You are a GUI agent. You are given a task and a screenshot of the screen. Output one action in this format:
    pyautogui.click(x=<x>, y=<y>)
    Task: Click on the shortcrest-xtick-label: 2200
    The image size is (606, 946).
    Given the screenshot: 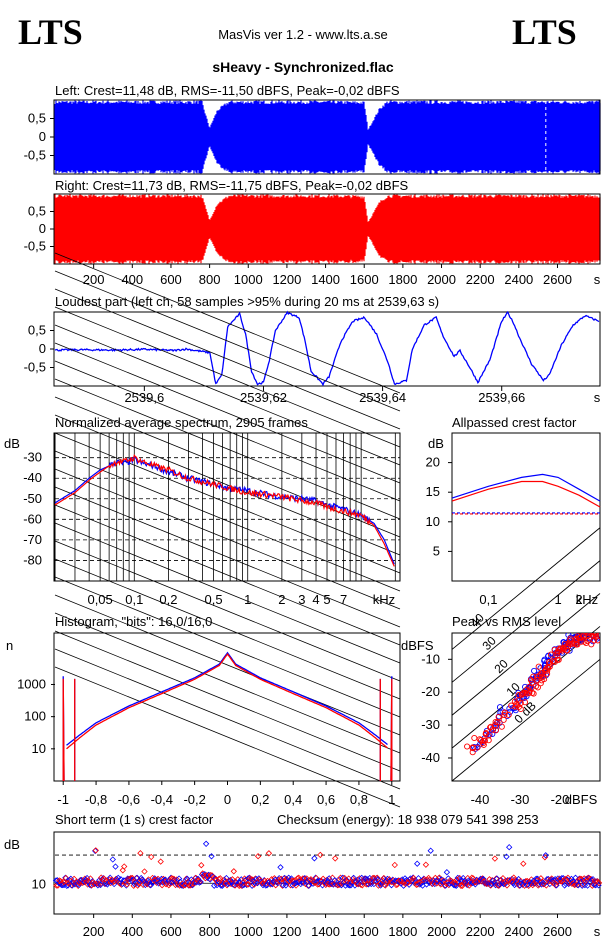 What is the action you would take?
    pyautogui.click(x=480, y=931)
    